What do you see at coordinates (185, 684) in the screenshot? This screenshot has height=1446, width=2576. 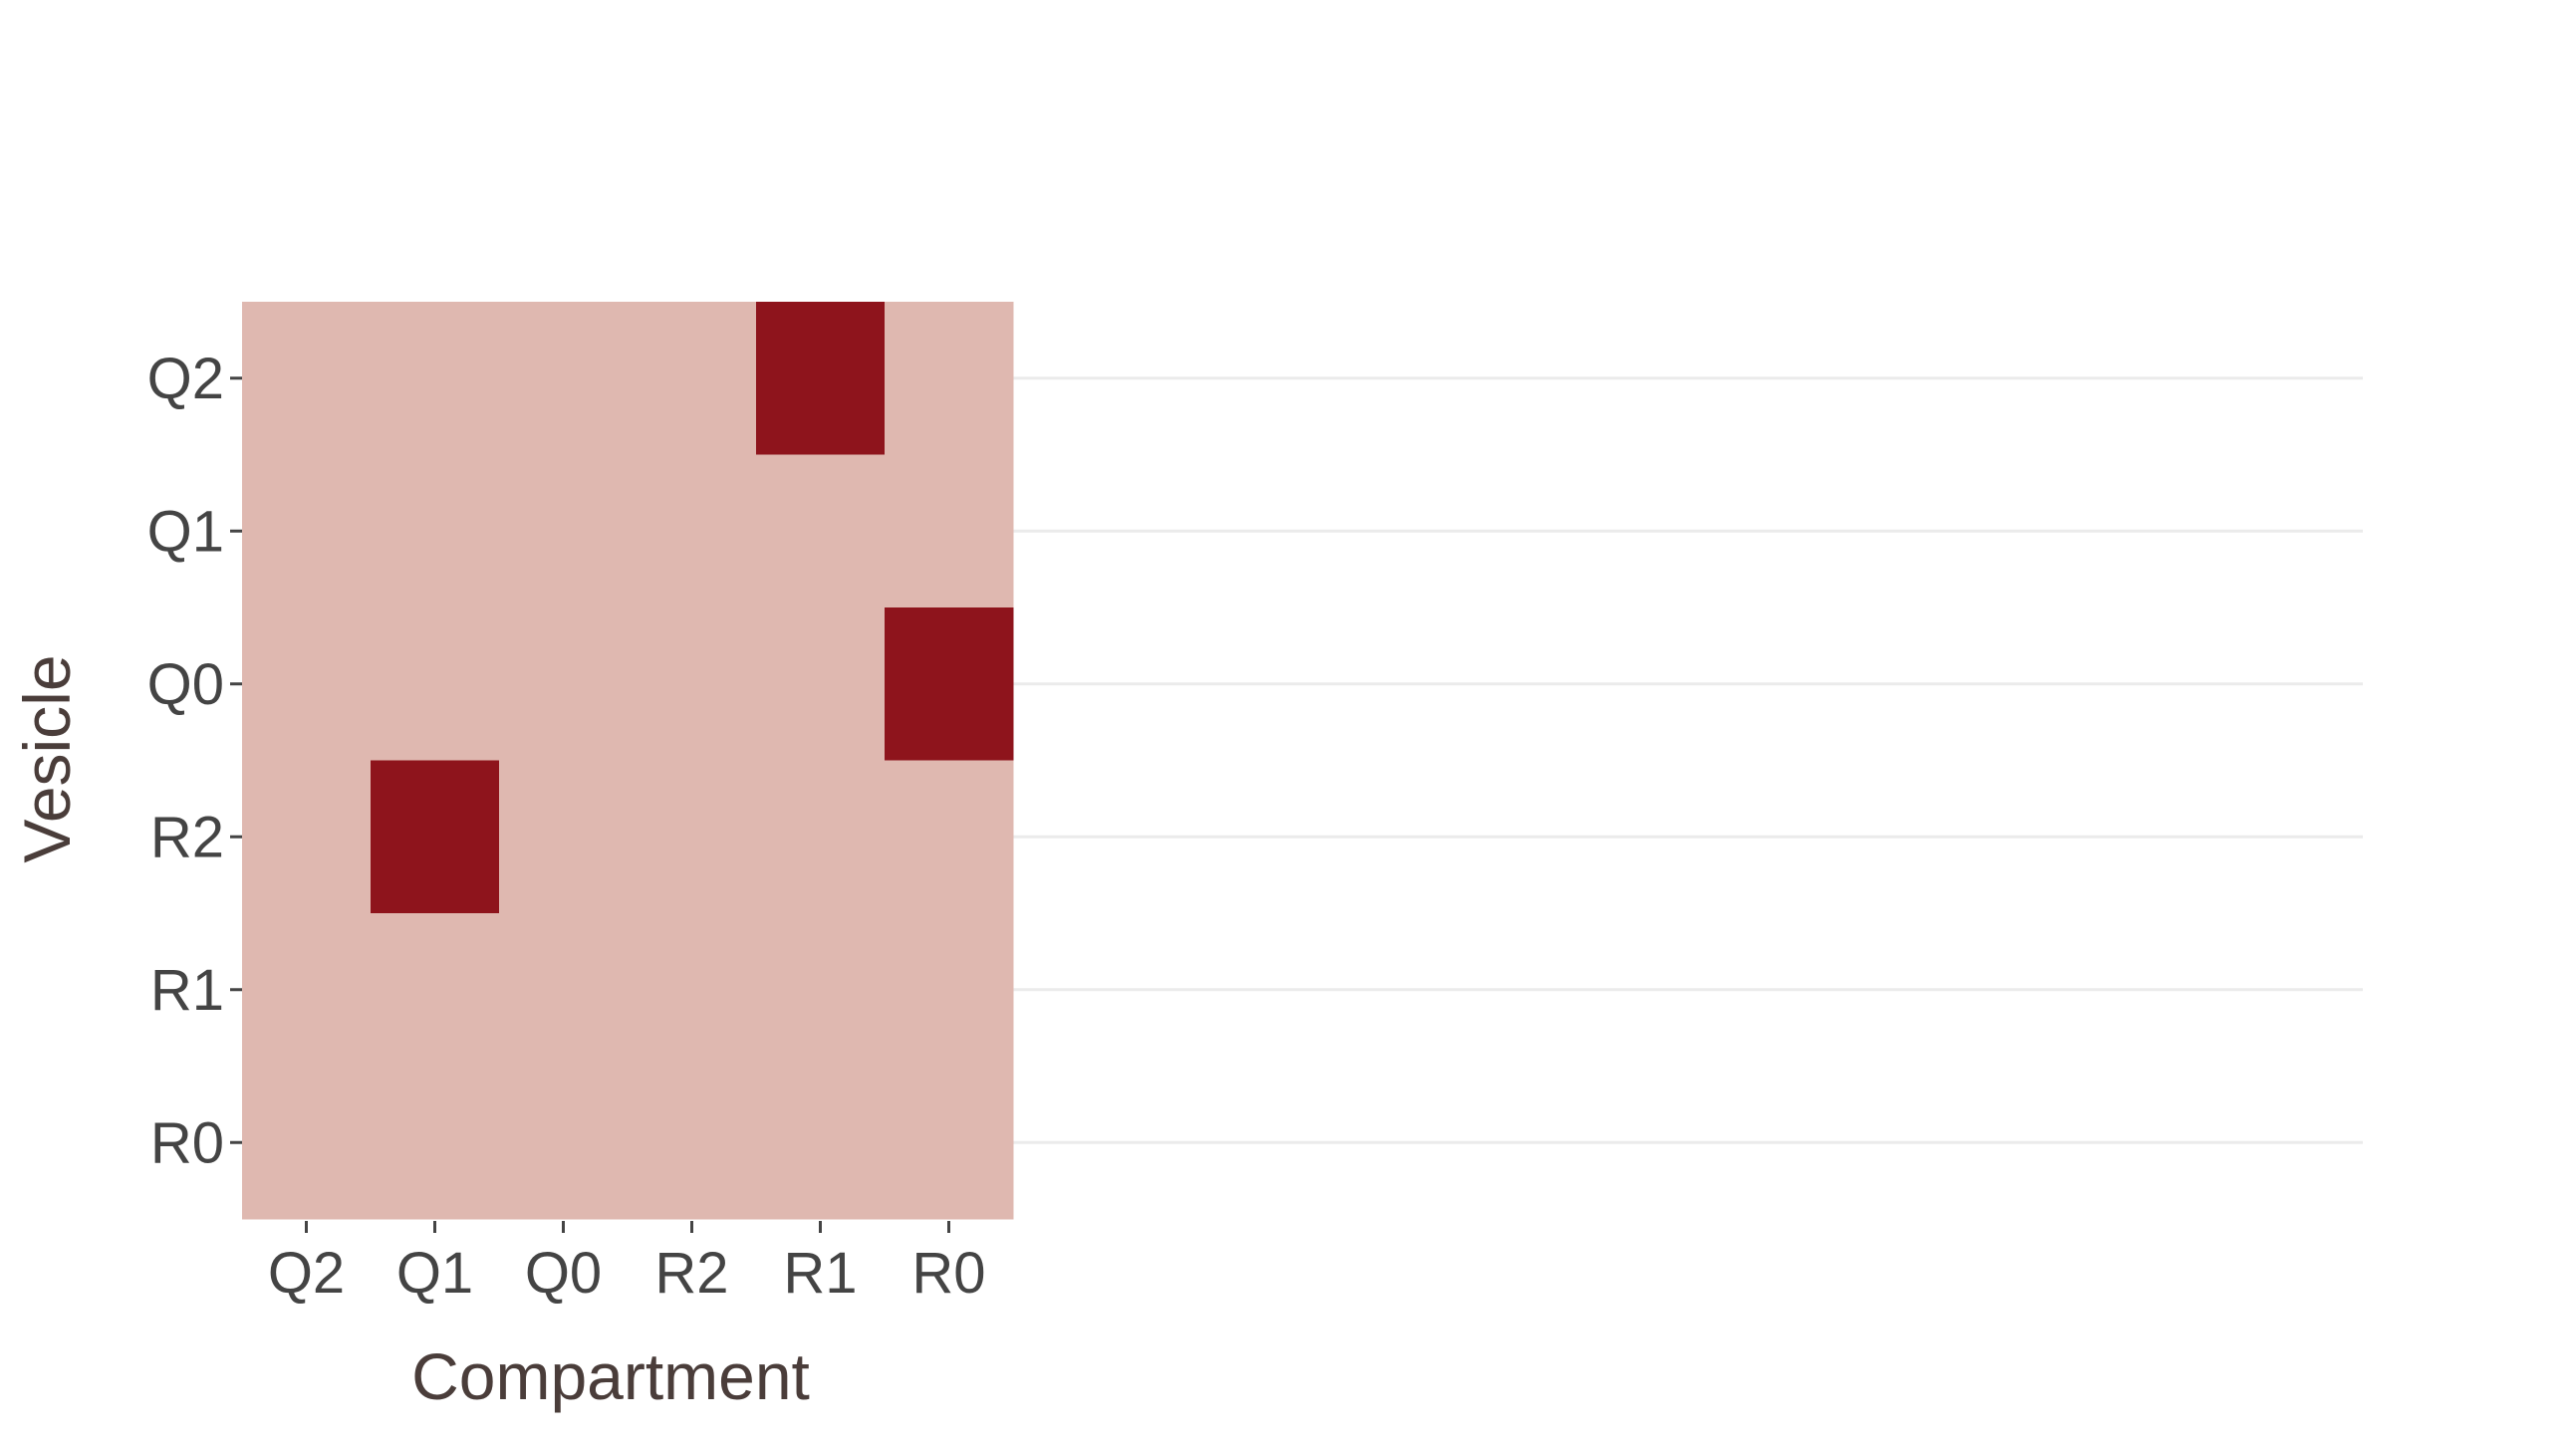 I see `y-tick-label: Q0` at bounding box center [185, 684].